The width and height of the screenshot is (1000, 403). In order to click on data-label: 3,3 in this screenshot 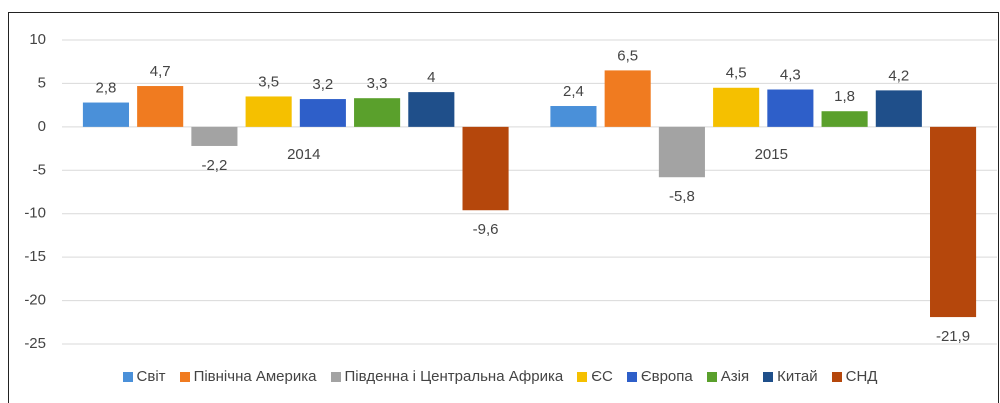, I will do `click(377, 83)`.